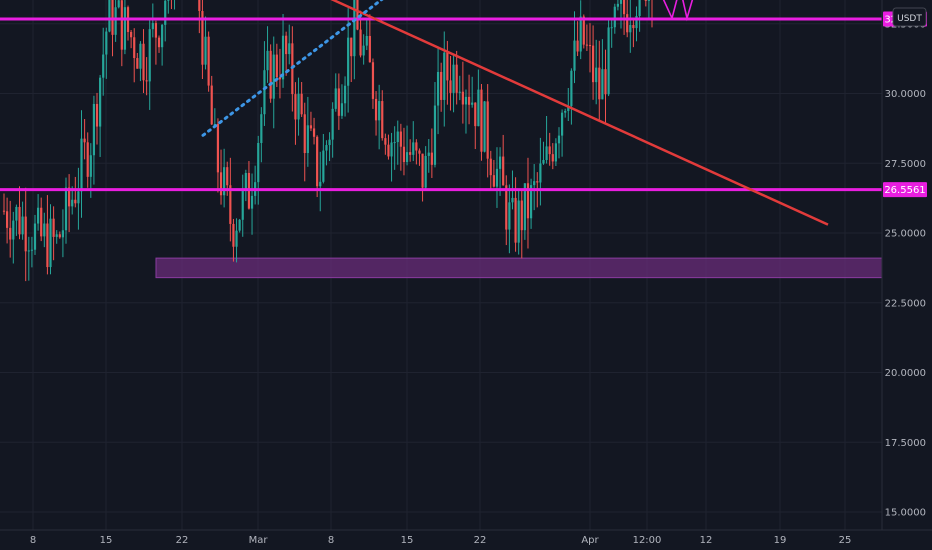 The image size is (932, 550). Describe the element at coordinates (909, 17) in the screenshot. I see `currency-badge: USDT` at that location.